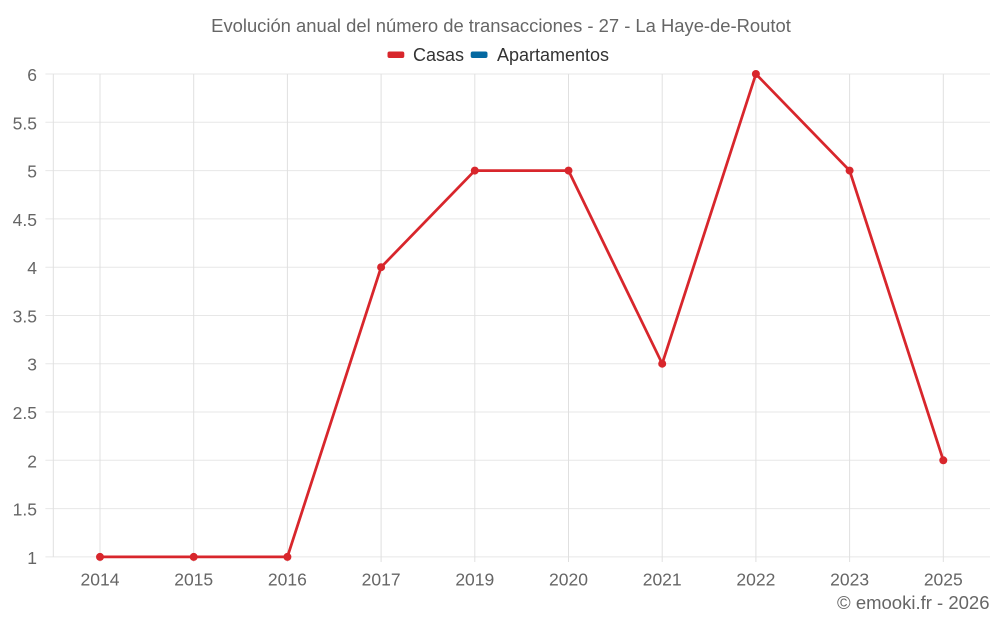 The image size is (1000, 625). Describe the element at coordinates (25, 123) in the screenshot. I see `svg-text: 5.5` at that location.